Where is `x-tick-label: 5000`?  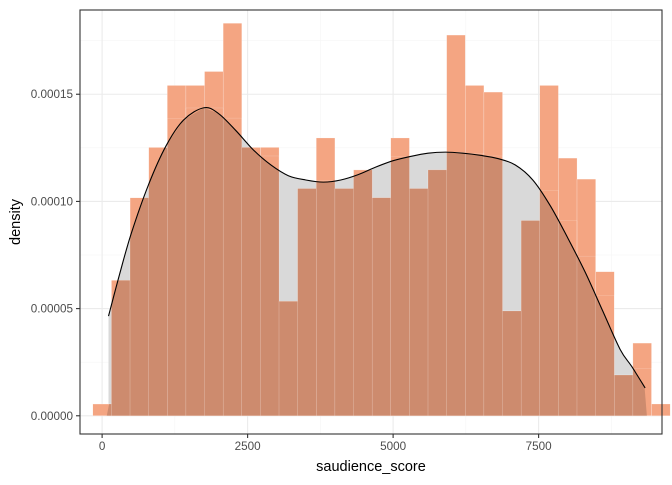 x-tick-label: 5000 is located at coordinates (393, 446).